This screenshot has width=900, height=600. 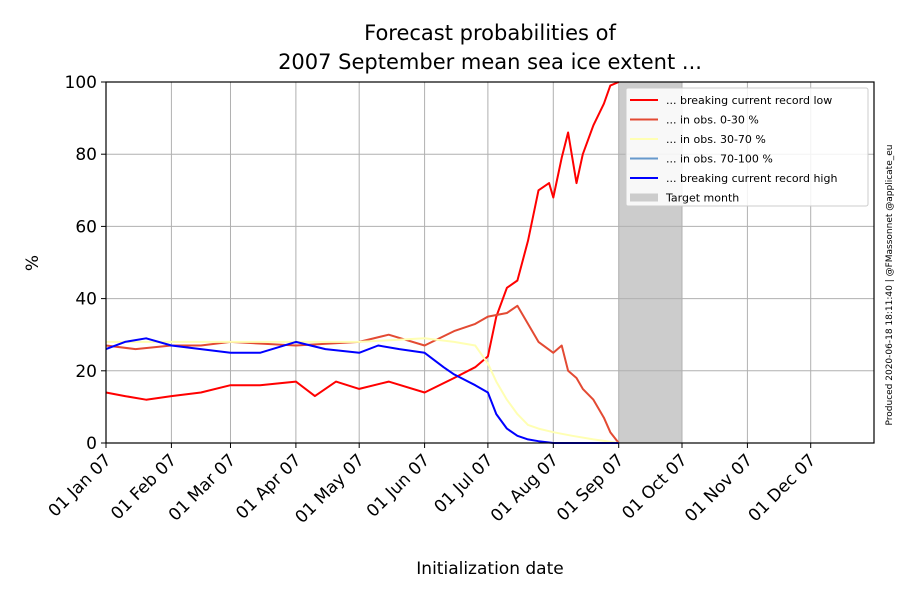 What do you see at coordinates (91, 444) in the screenshot?
I see `y-tick-label: 0` at bounding box center [91, 444].